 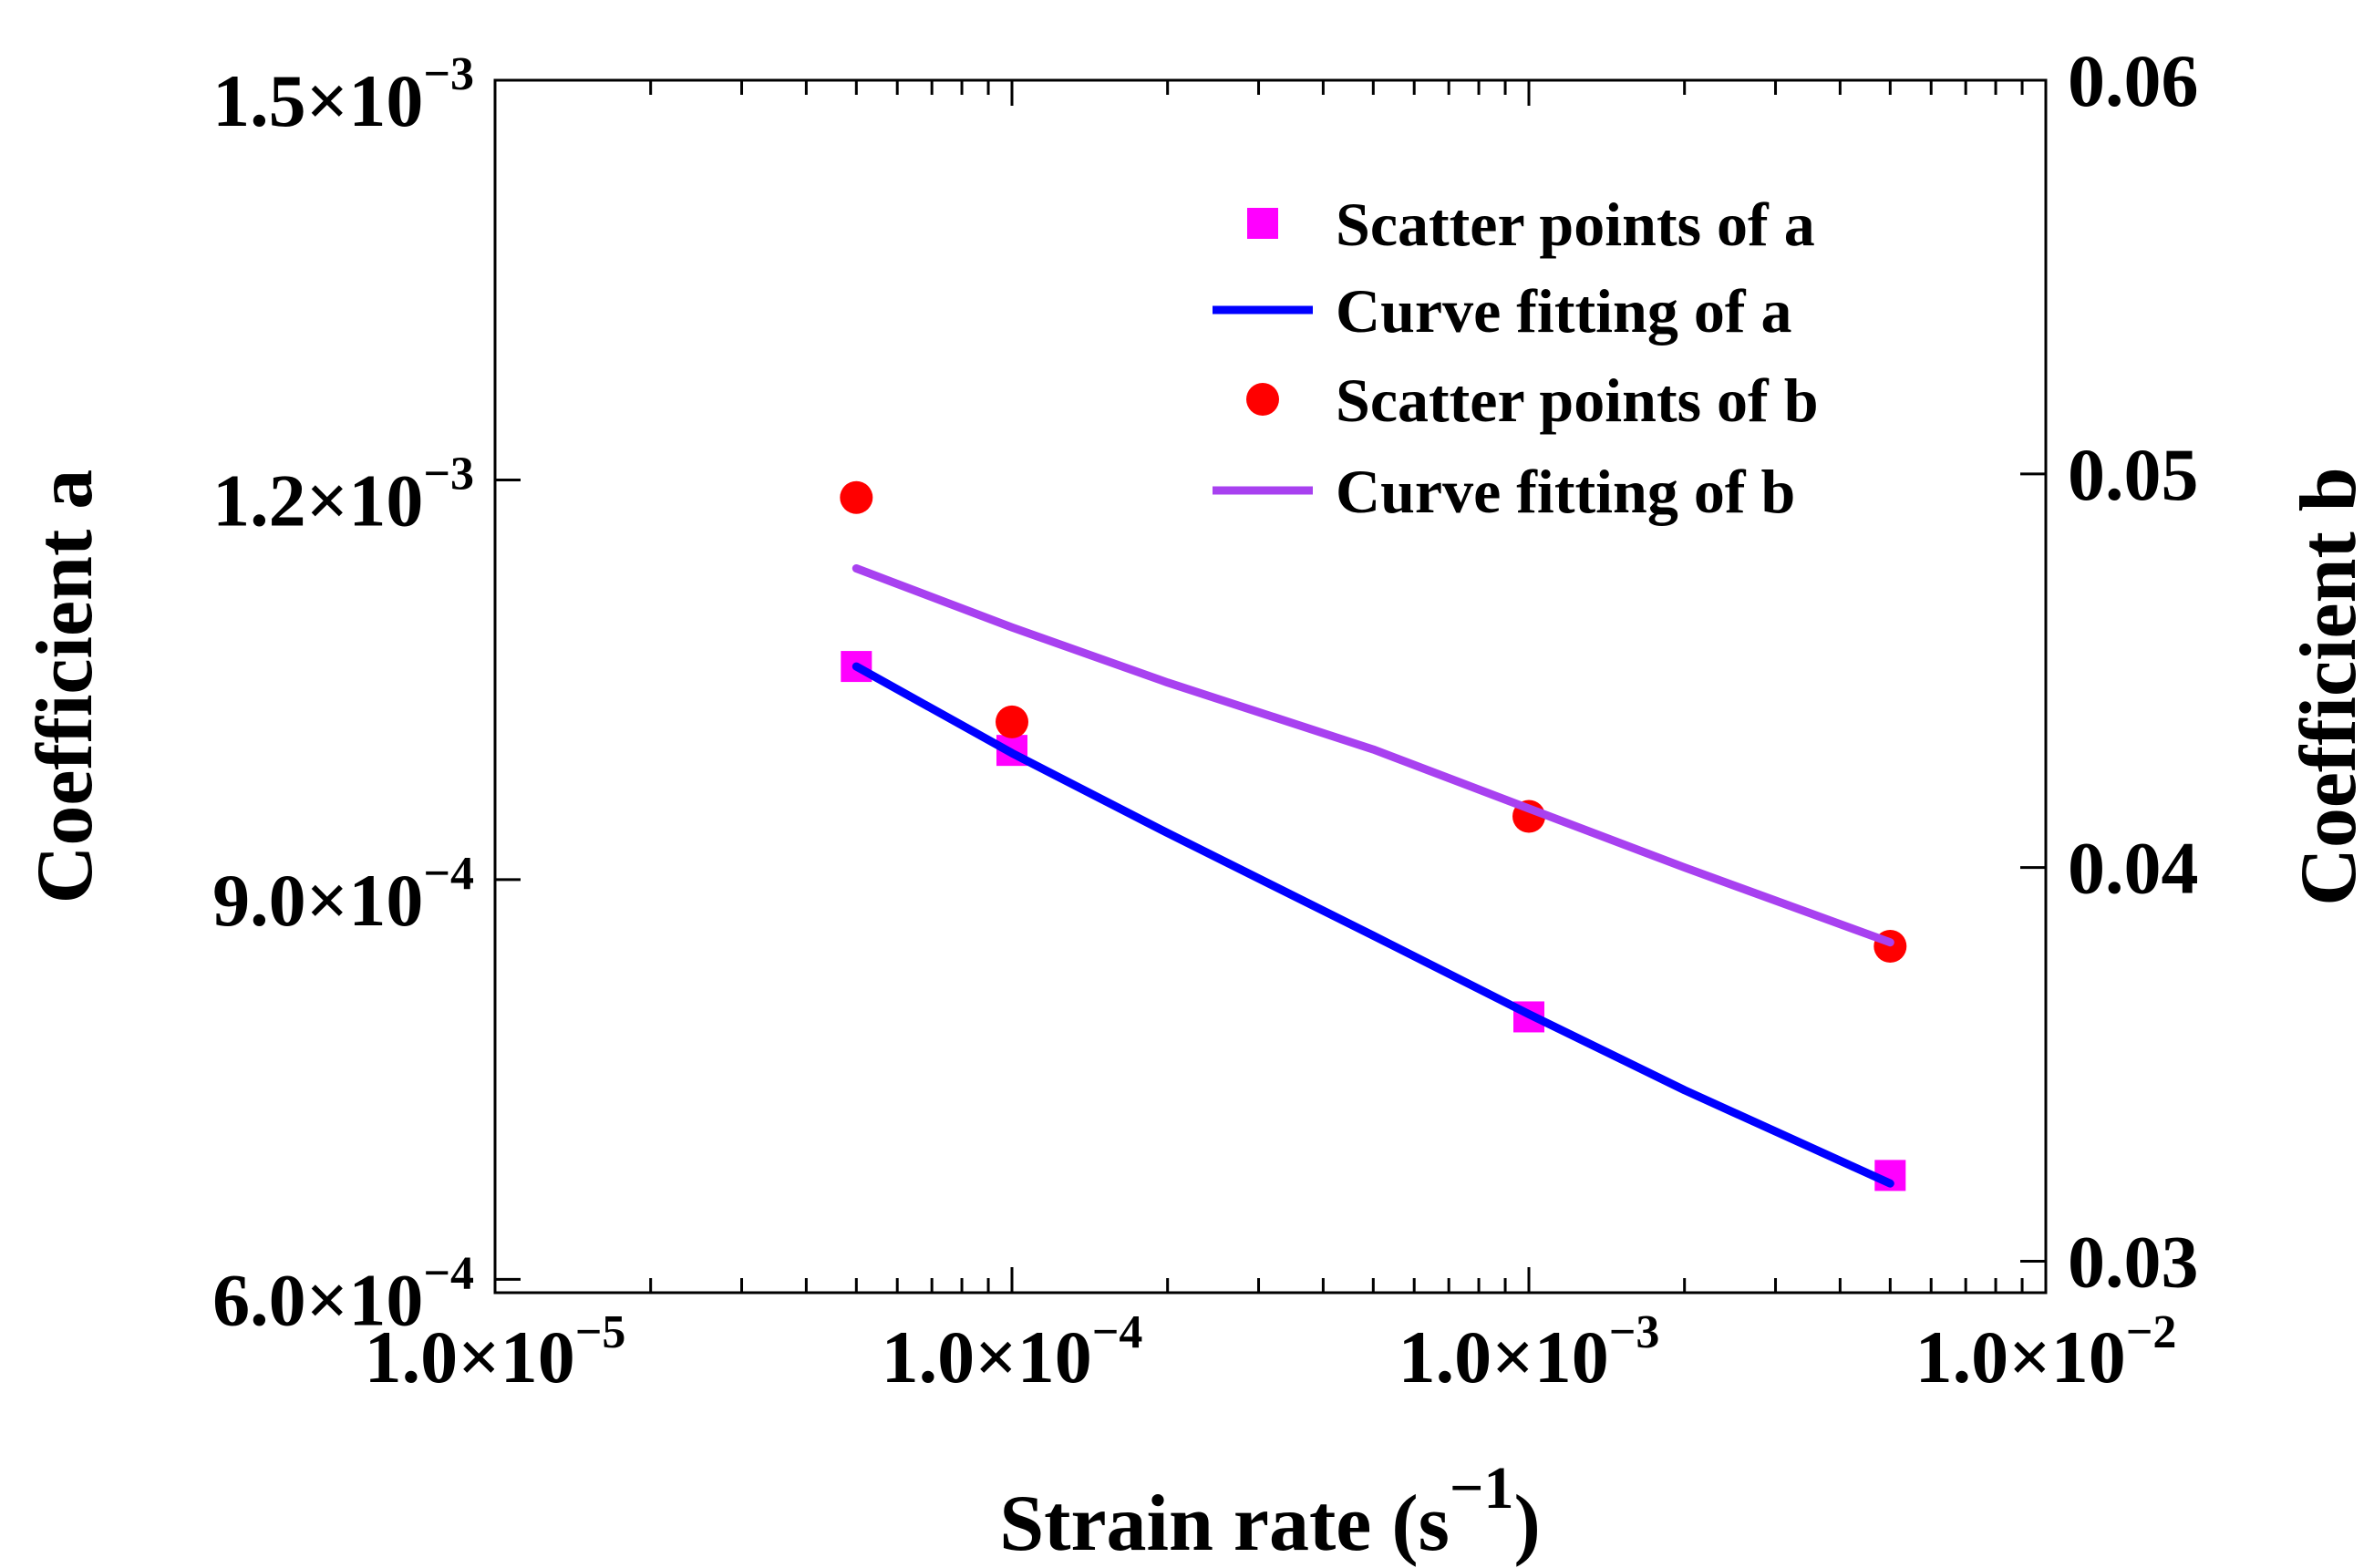 I want to click on x-tick-label: 1.0×10⁻², so click(x=2046, y=1352).